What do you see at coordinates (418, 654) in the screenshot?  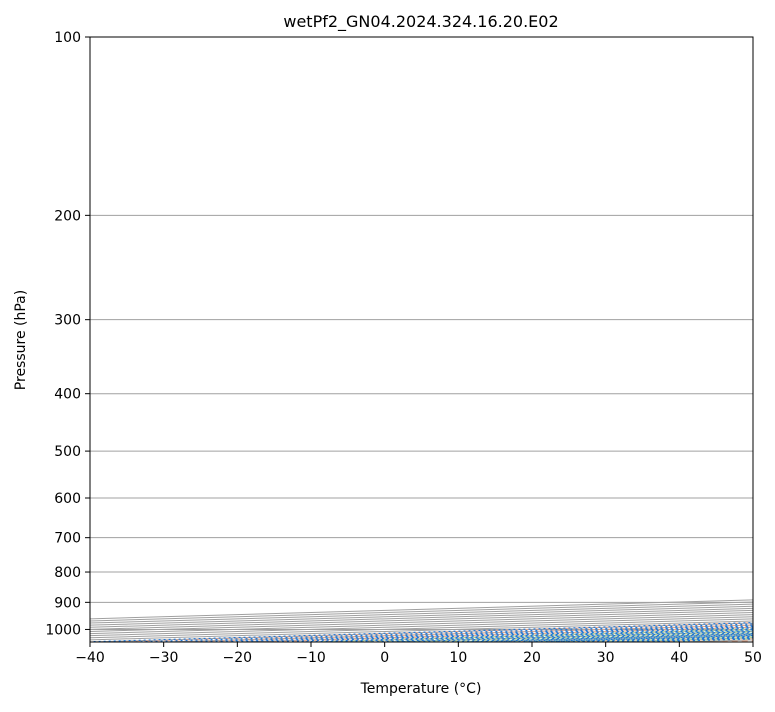 I see `x-axis-ticks: −40 −30 −20 −10 0 10 20 30 40 50` at bounding box center [418, 654].